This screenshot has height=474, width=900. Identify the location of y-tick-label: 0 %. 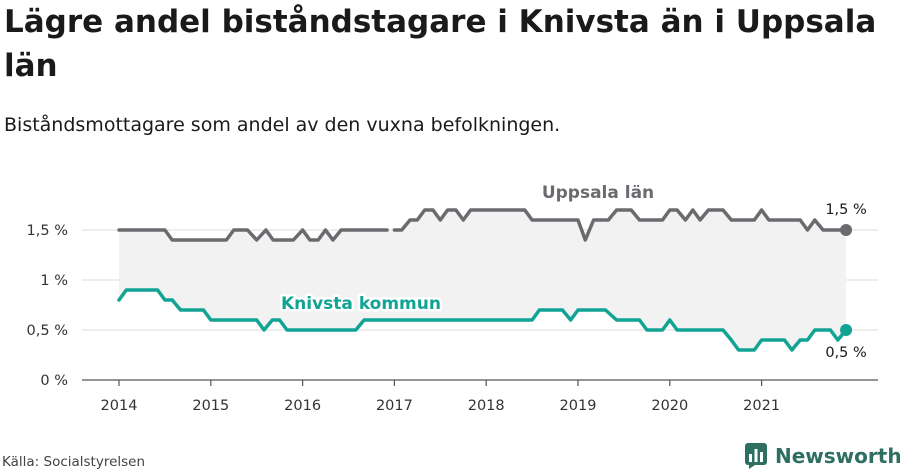
(54, 381).